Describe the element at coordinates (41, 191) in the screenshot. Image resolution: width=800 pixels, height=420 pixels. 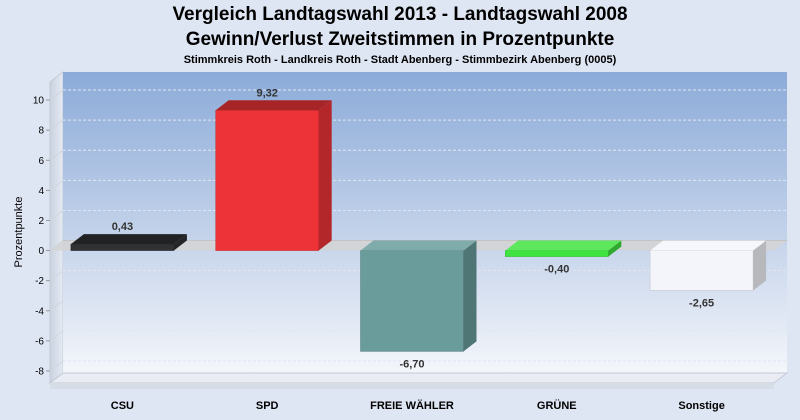
I see `y-tick-label: 4` at that location.